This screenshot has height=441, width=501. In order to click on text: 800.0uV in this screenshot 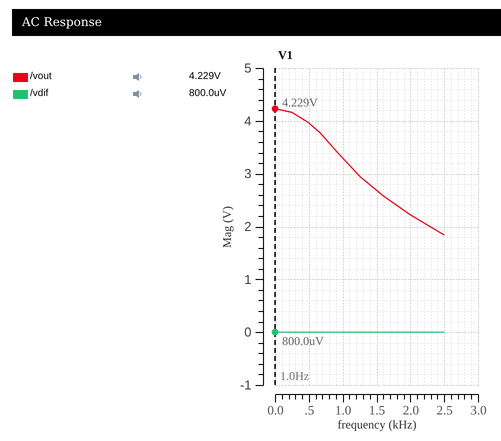, I will do `click(207, 93)`.